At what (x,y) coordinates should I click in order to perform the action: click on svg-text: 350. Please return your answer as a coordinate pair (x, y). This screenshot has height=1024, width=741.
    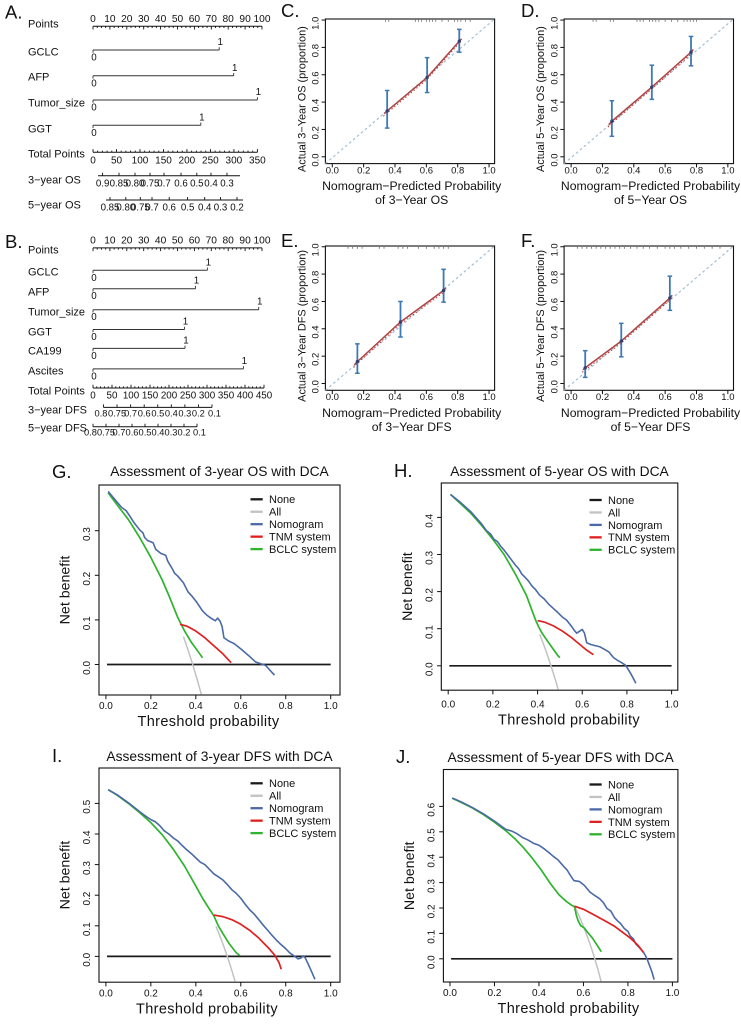
    Looking at the image, I should click on (257, 161).